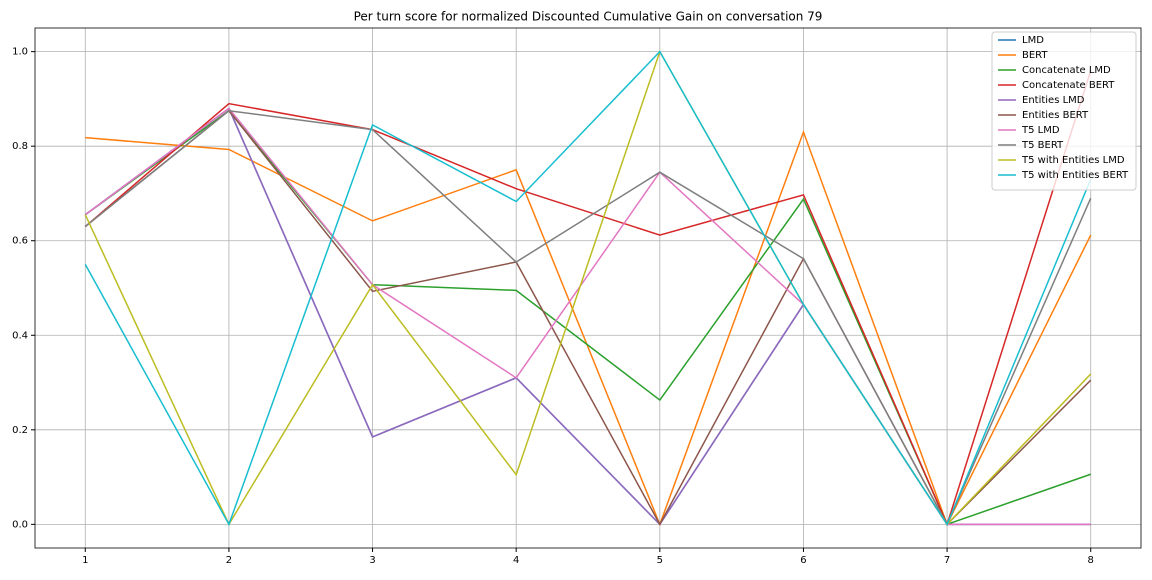 The width and height of the screenshot is (1152, 580). Describe the element at coordinates (20, 52) in the screenshot. I see `y-tick-label: 1.0` at that location.